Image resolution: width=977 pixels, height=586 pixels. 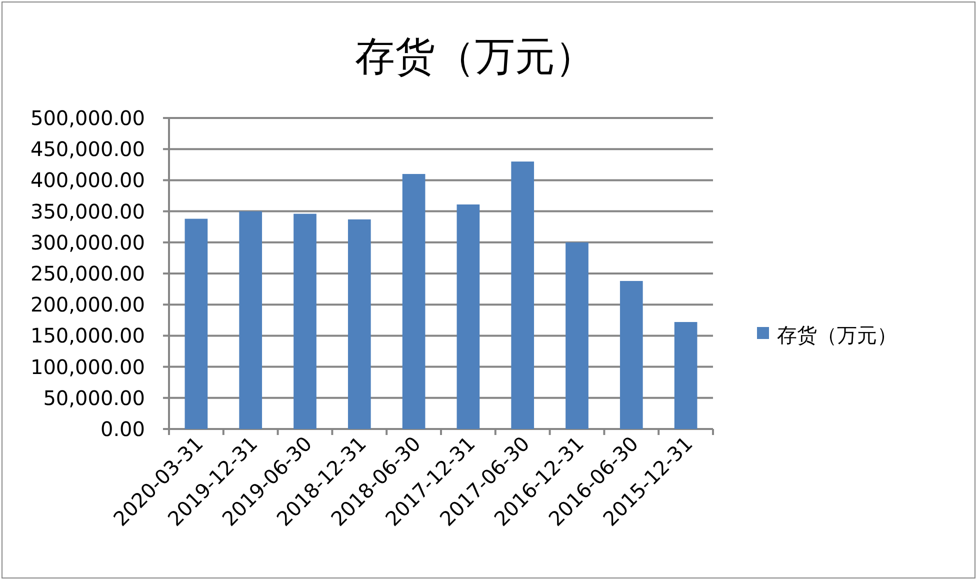 What do you see at coordinates (87, 274) in the screenshot?
I see `y-tick-label: 250,000.00` at bounding box center [87, 274].